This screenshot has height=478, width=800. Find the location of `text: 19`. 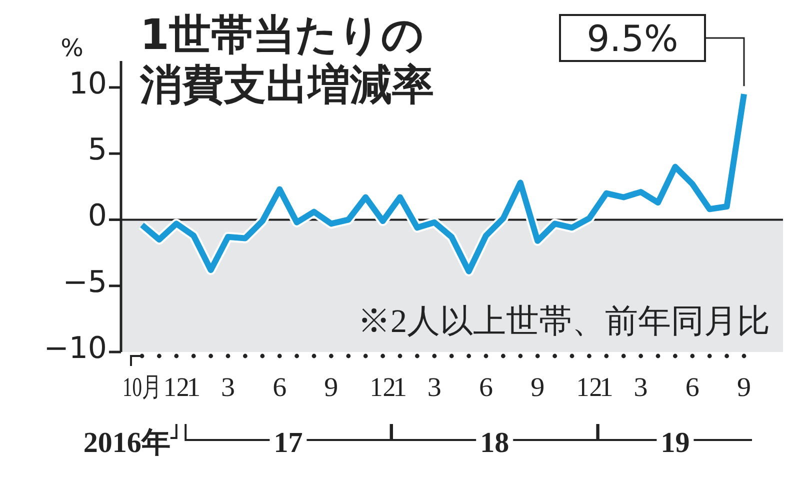

text: 19 is located at coordinates (675, 443).